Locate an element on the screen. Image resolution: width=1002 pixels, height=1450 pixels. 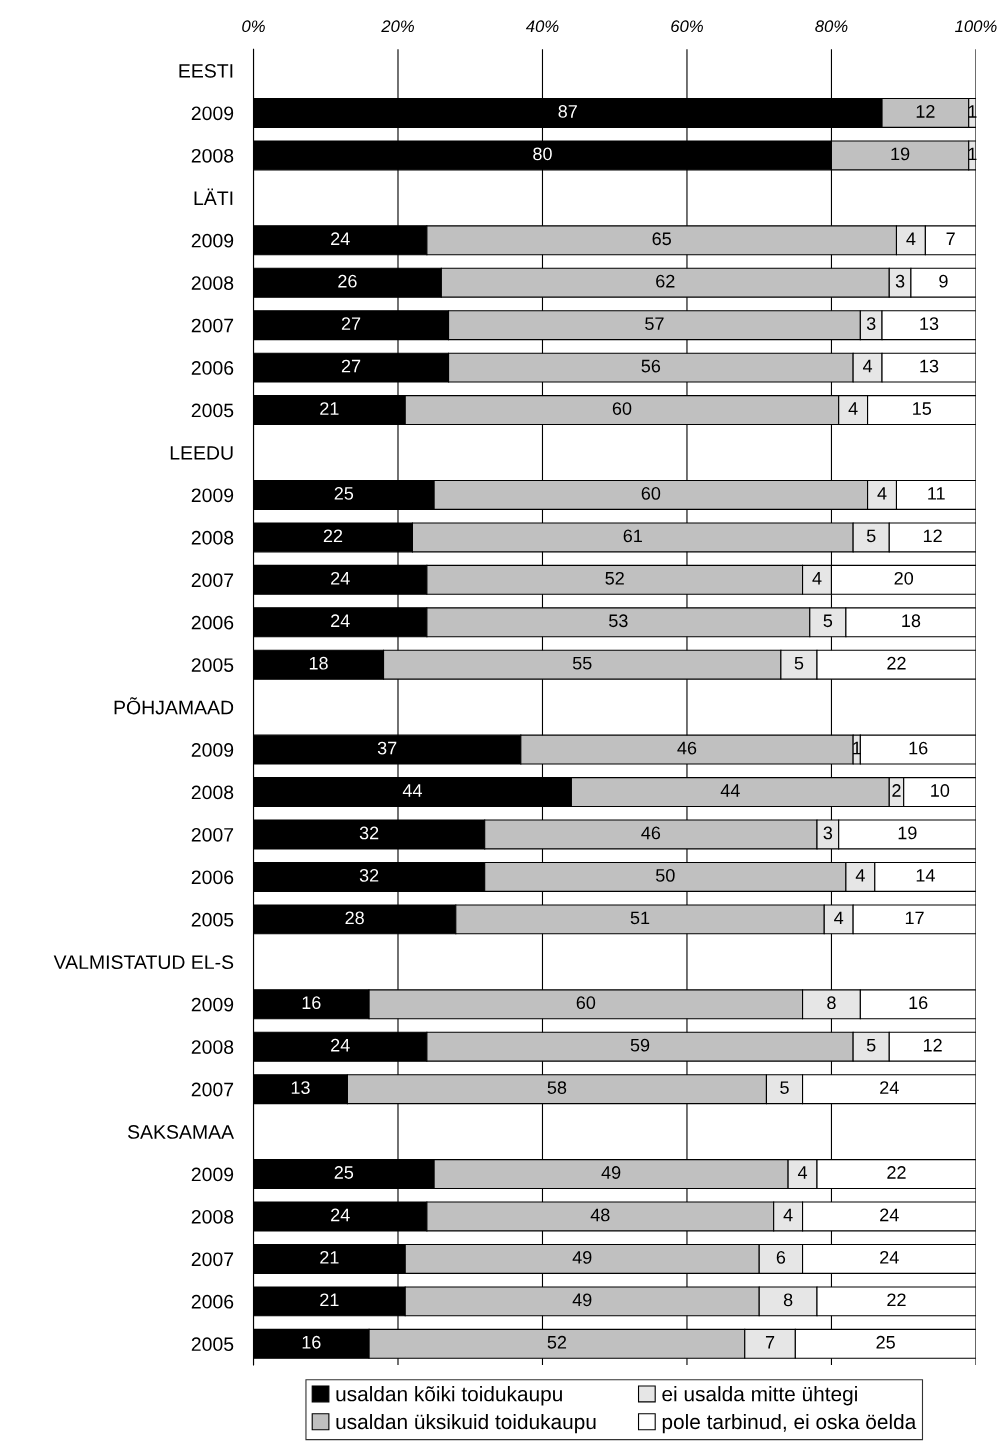
data-label: 9 is located at coordinates (943, 281).